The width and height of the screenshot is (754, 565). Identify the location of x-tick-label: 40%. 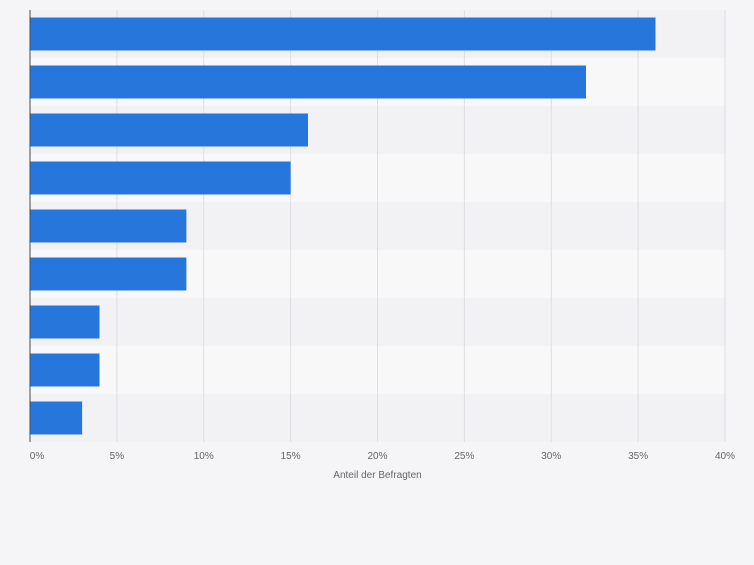
(725, 456).